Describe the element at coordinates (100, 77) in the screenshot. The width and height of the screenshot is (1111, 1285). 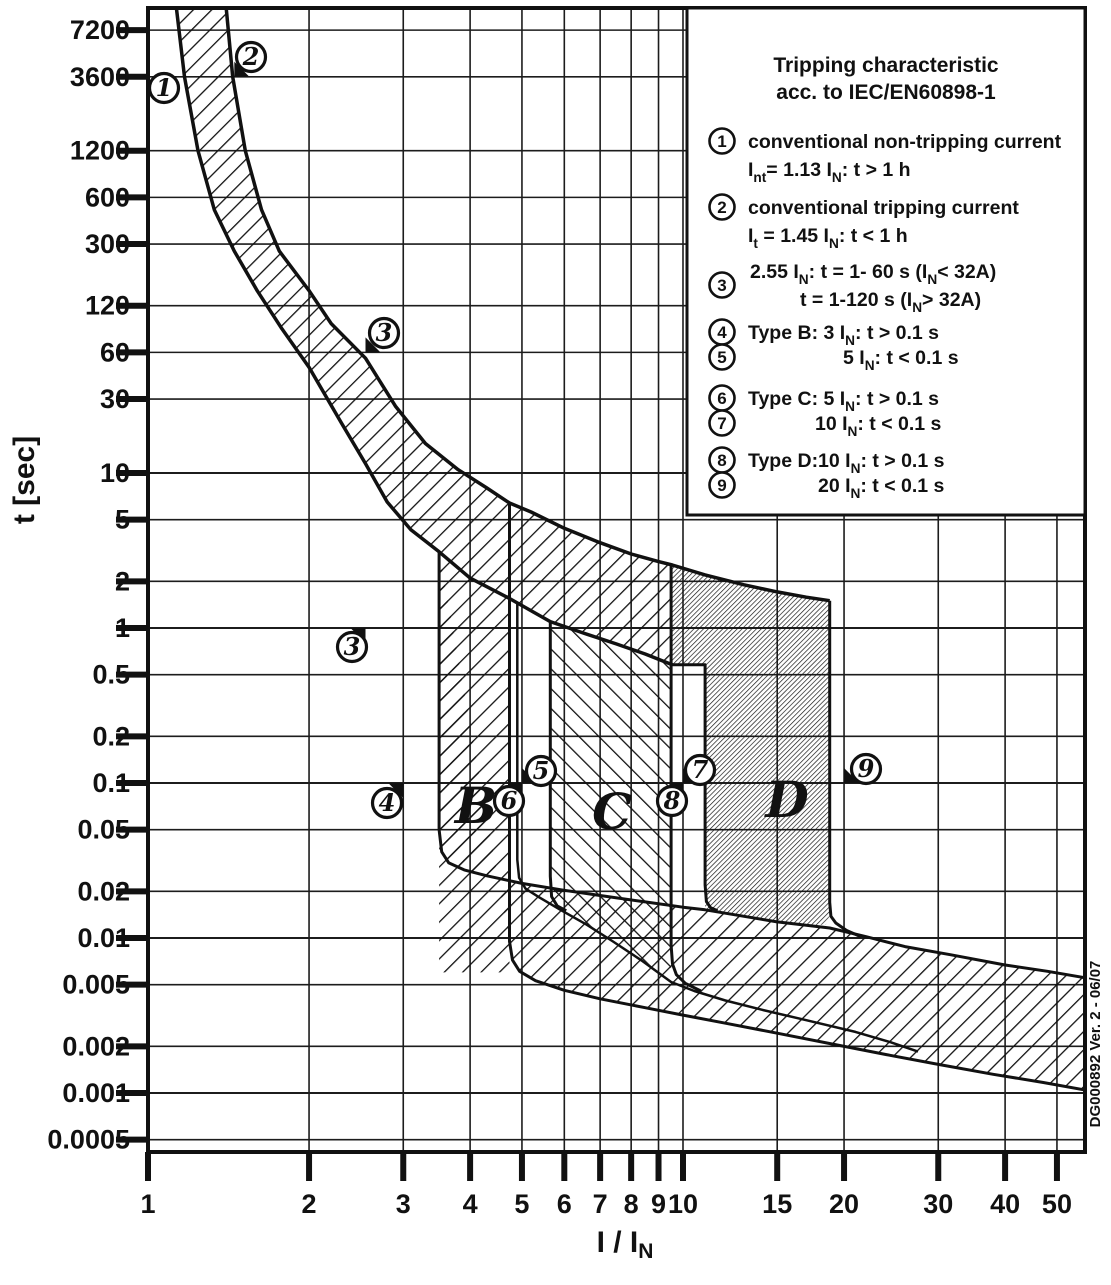
I see `y-tick-label-3600: 3600` at that location.